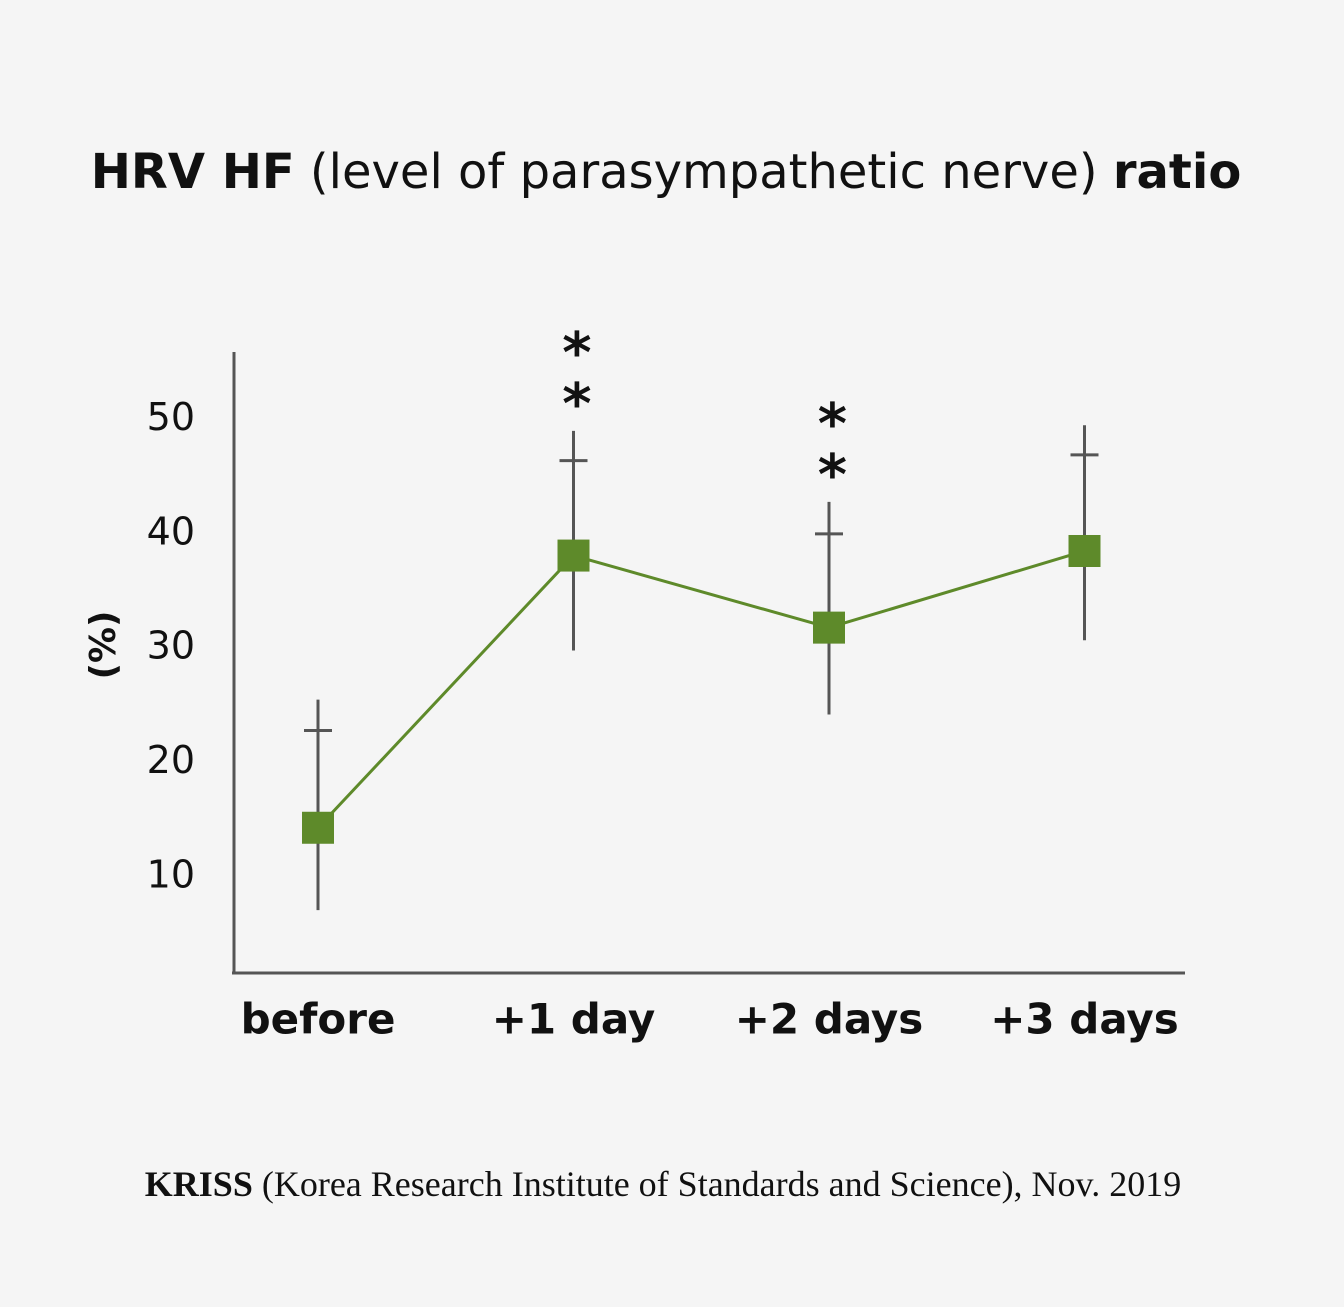 Image resolution: width=1344 pixels, height=1307 pixels. I want to click on title-part: (level of parasympathetic nerve), so click(704, 172).